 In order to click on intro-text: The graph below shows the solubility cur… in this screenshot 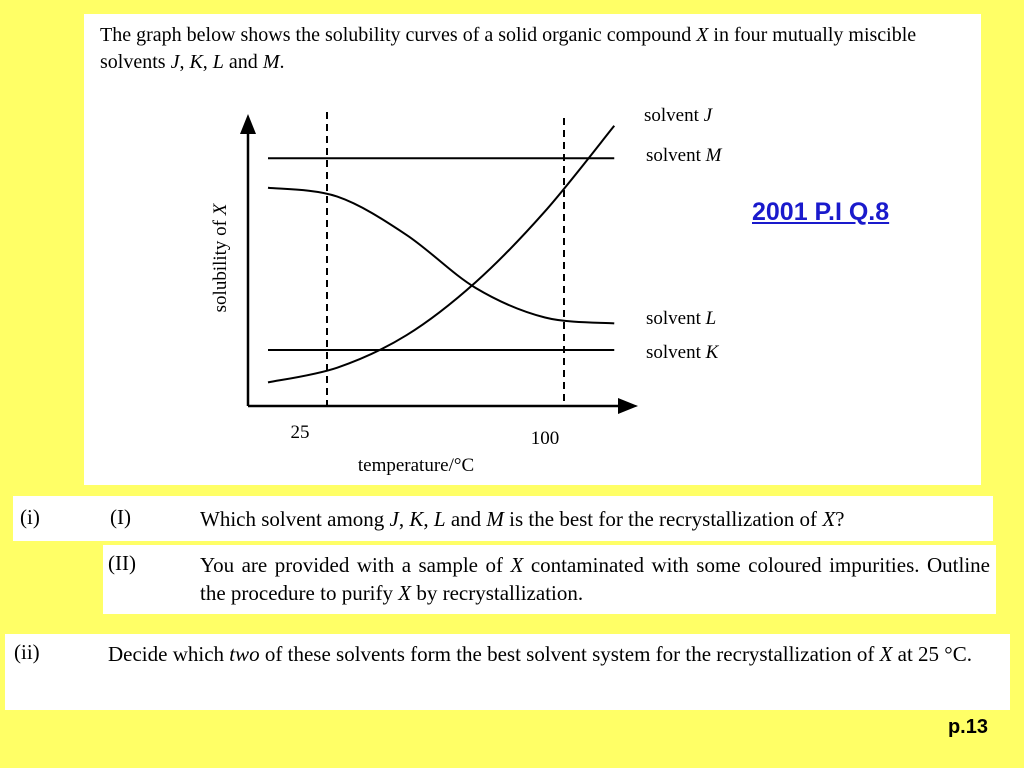, I will do `click(508, 48)`.